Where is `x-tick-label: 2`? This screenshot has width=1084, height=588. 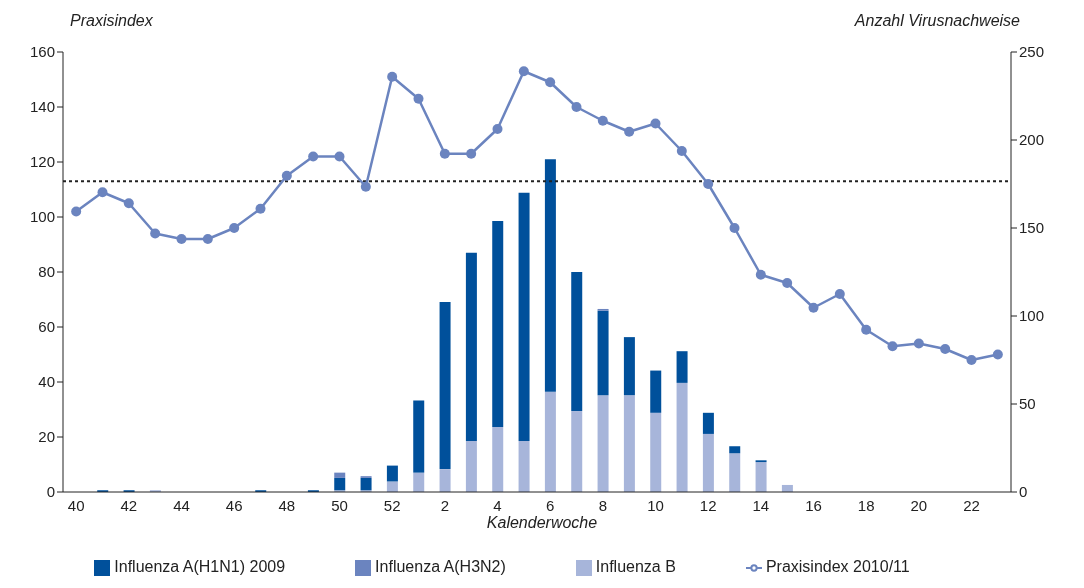 x-tick-label: 2 is located at coordinates (445, 505).